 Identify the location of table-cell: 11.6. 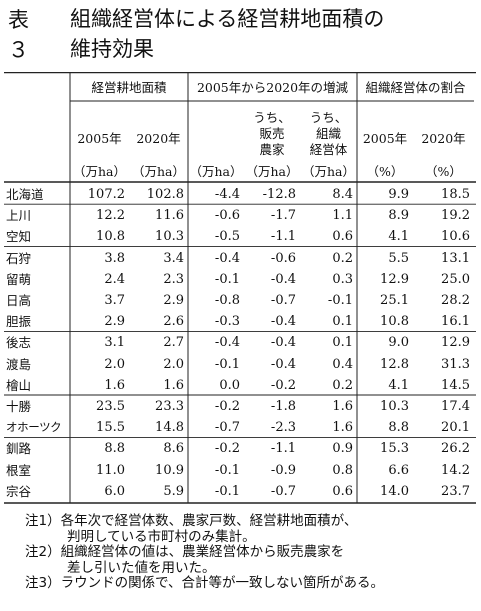
(169, 216).